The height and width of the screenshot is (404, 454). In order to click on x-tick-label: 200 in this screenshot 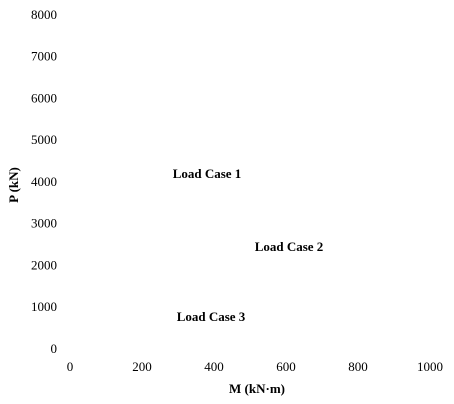, I will do `click(142, 366)`.